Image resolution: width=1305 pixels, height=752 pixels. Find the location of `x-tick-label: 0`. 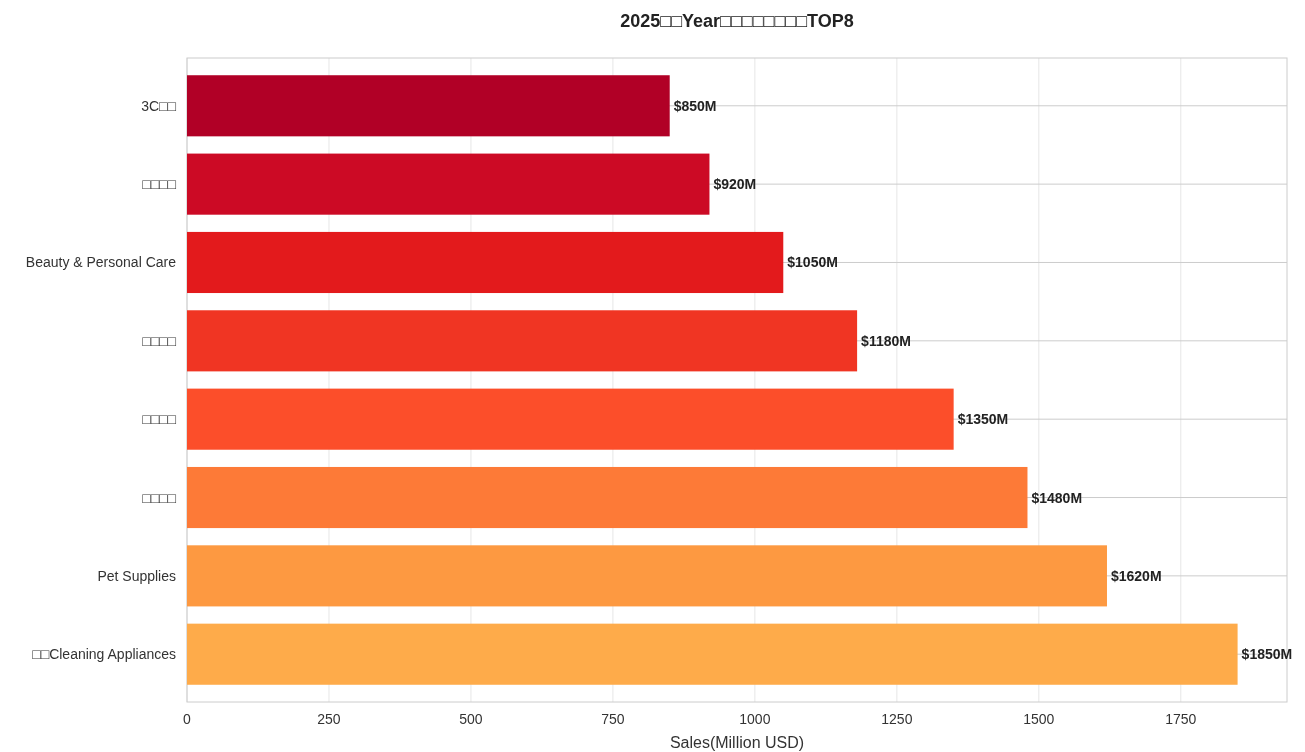

x-tick-label: 0 is located at coordinates (187, 719).